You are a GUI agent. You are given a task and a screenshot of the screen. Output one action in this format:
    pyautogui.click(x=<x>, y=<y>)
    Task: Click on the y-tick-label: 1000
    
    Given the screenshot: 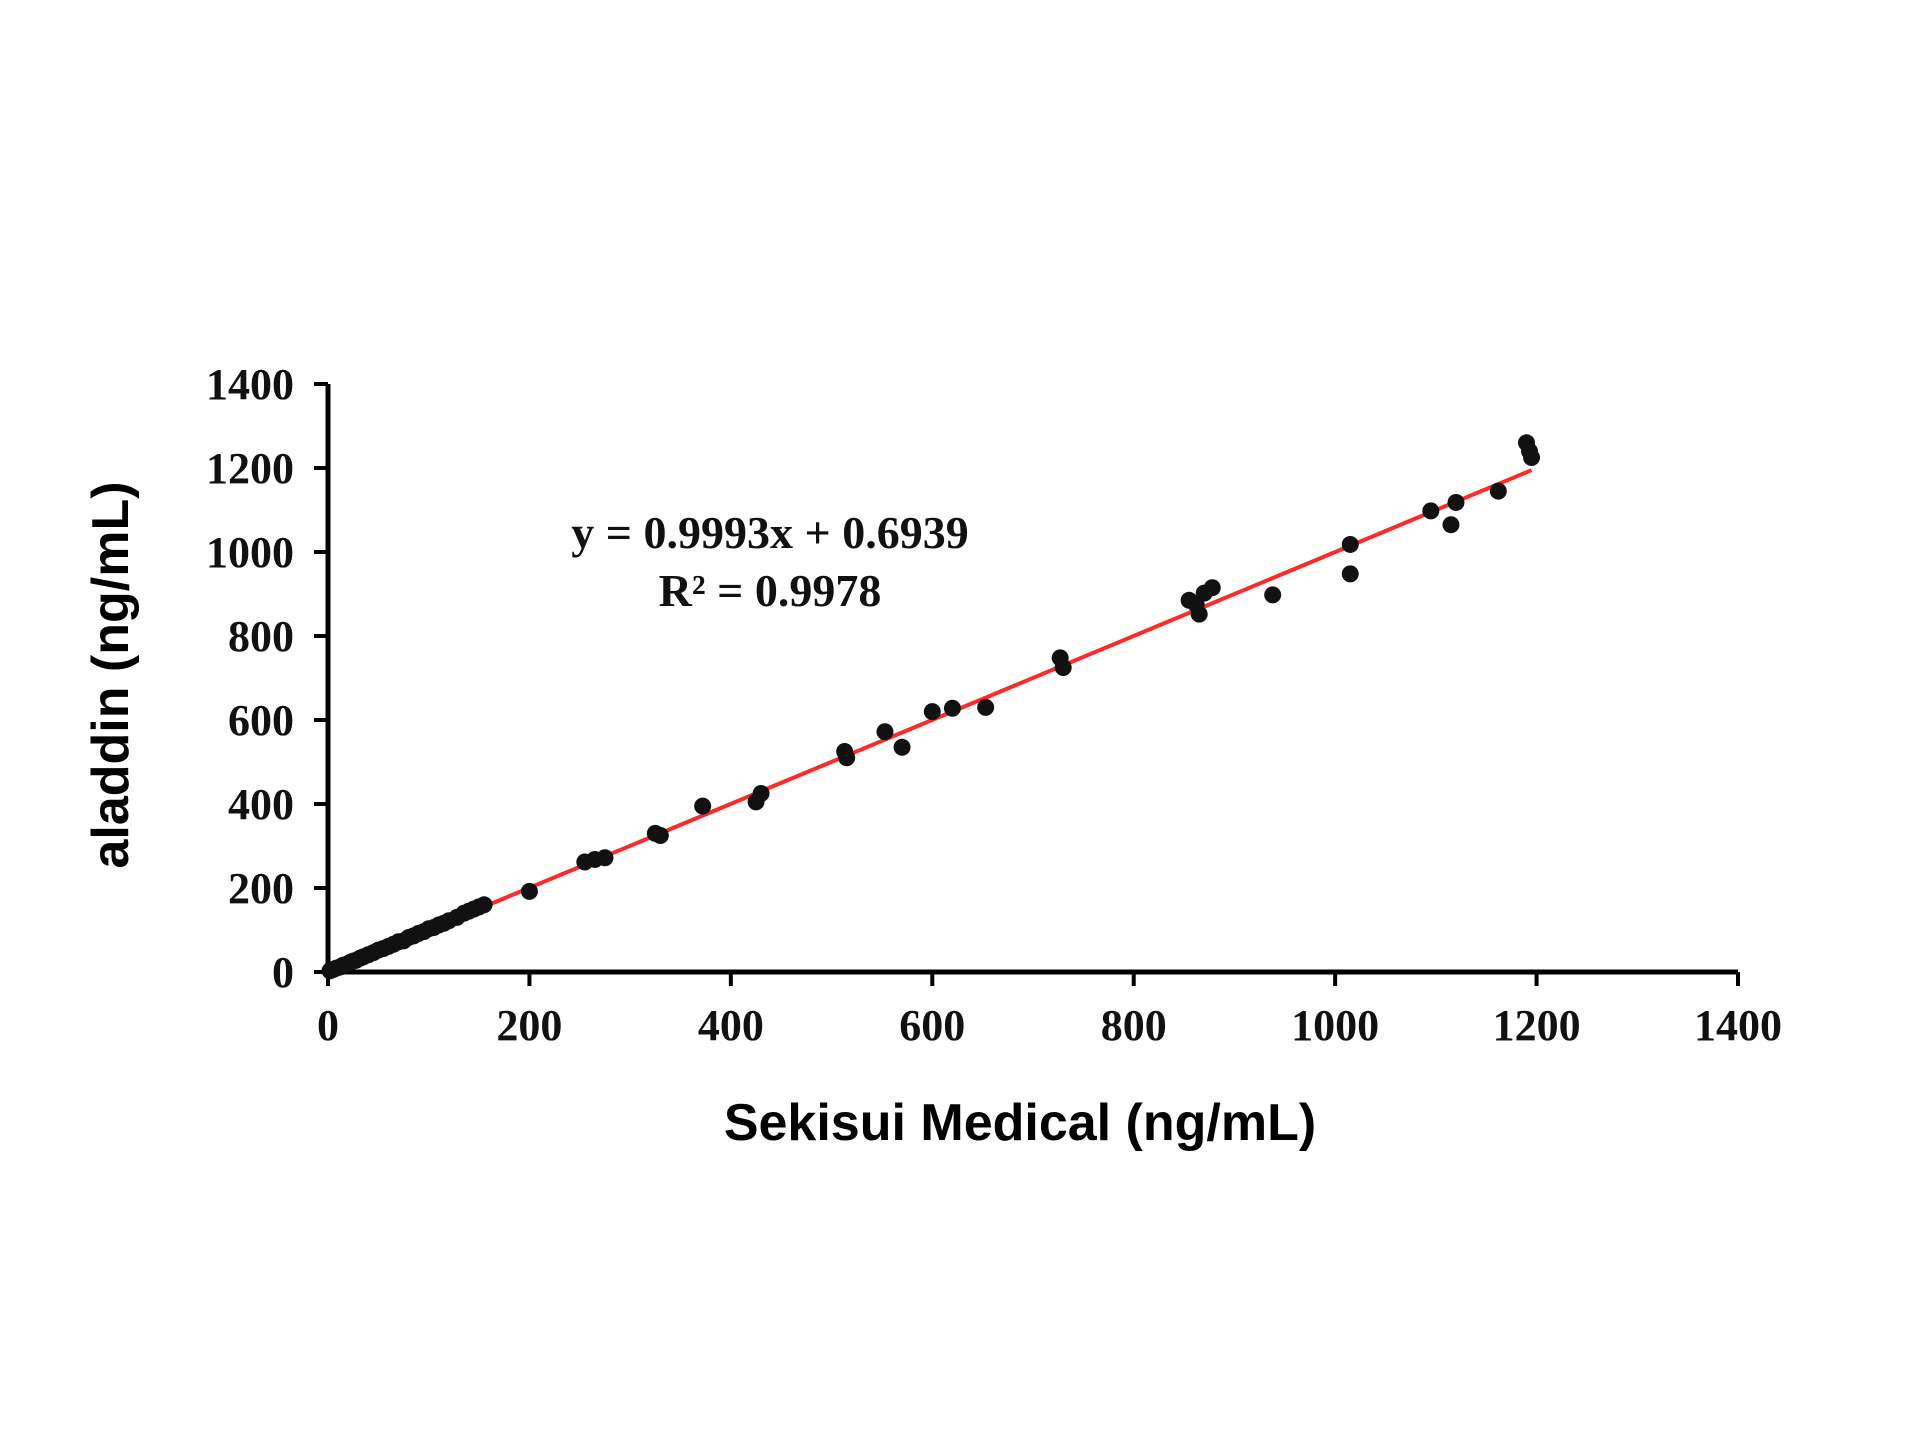 What is the action you would take?
    pyautogui.click(x=250, y=552)
    